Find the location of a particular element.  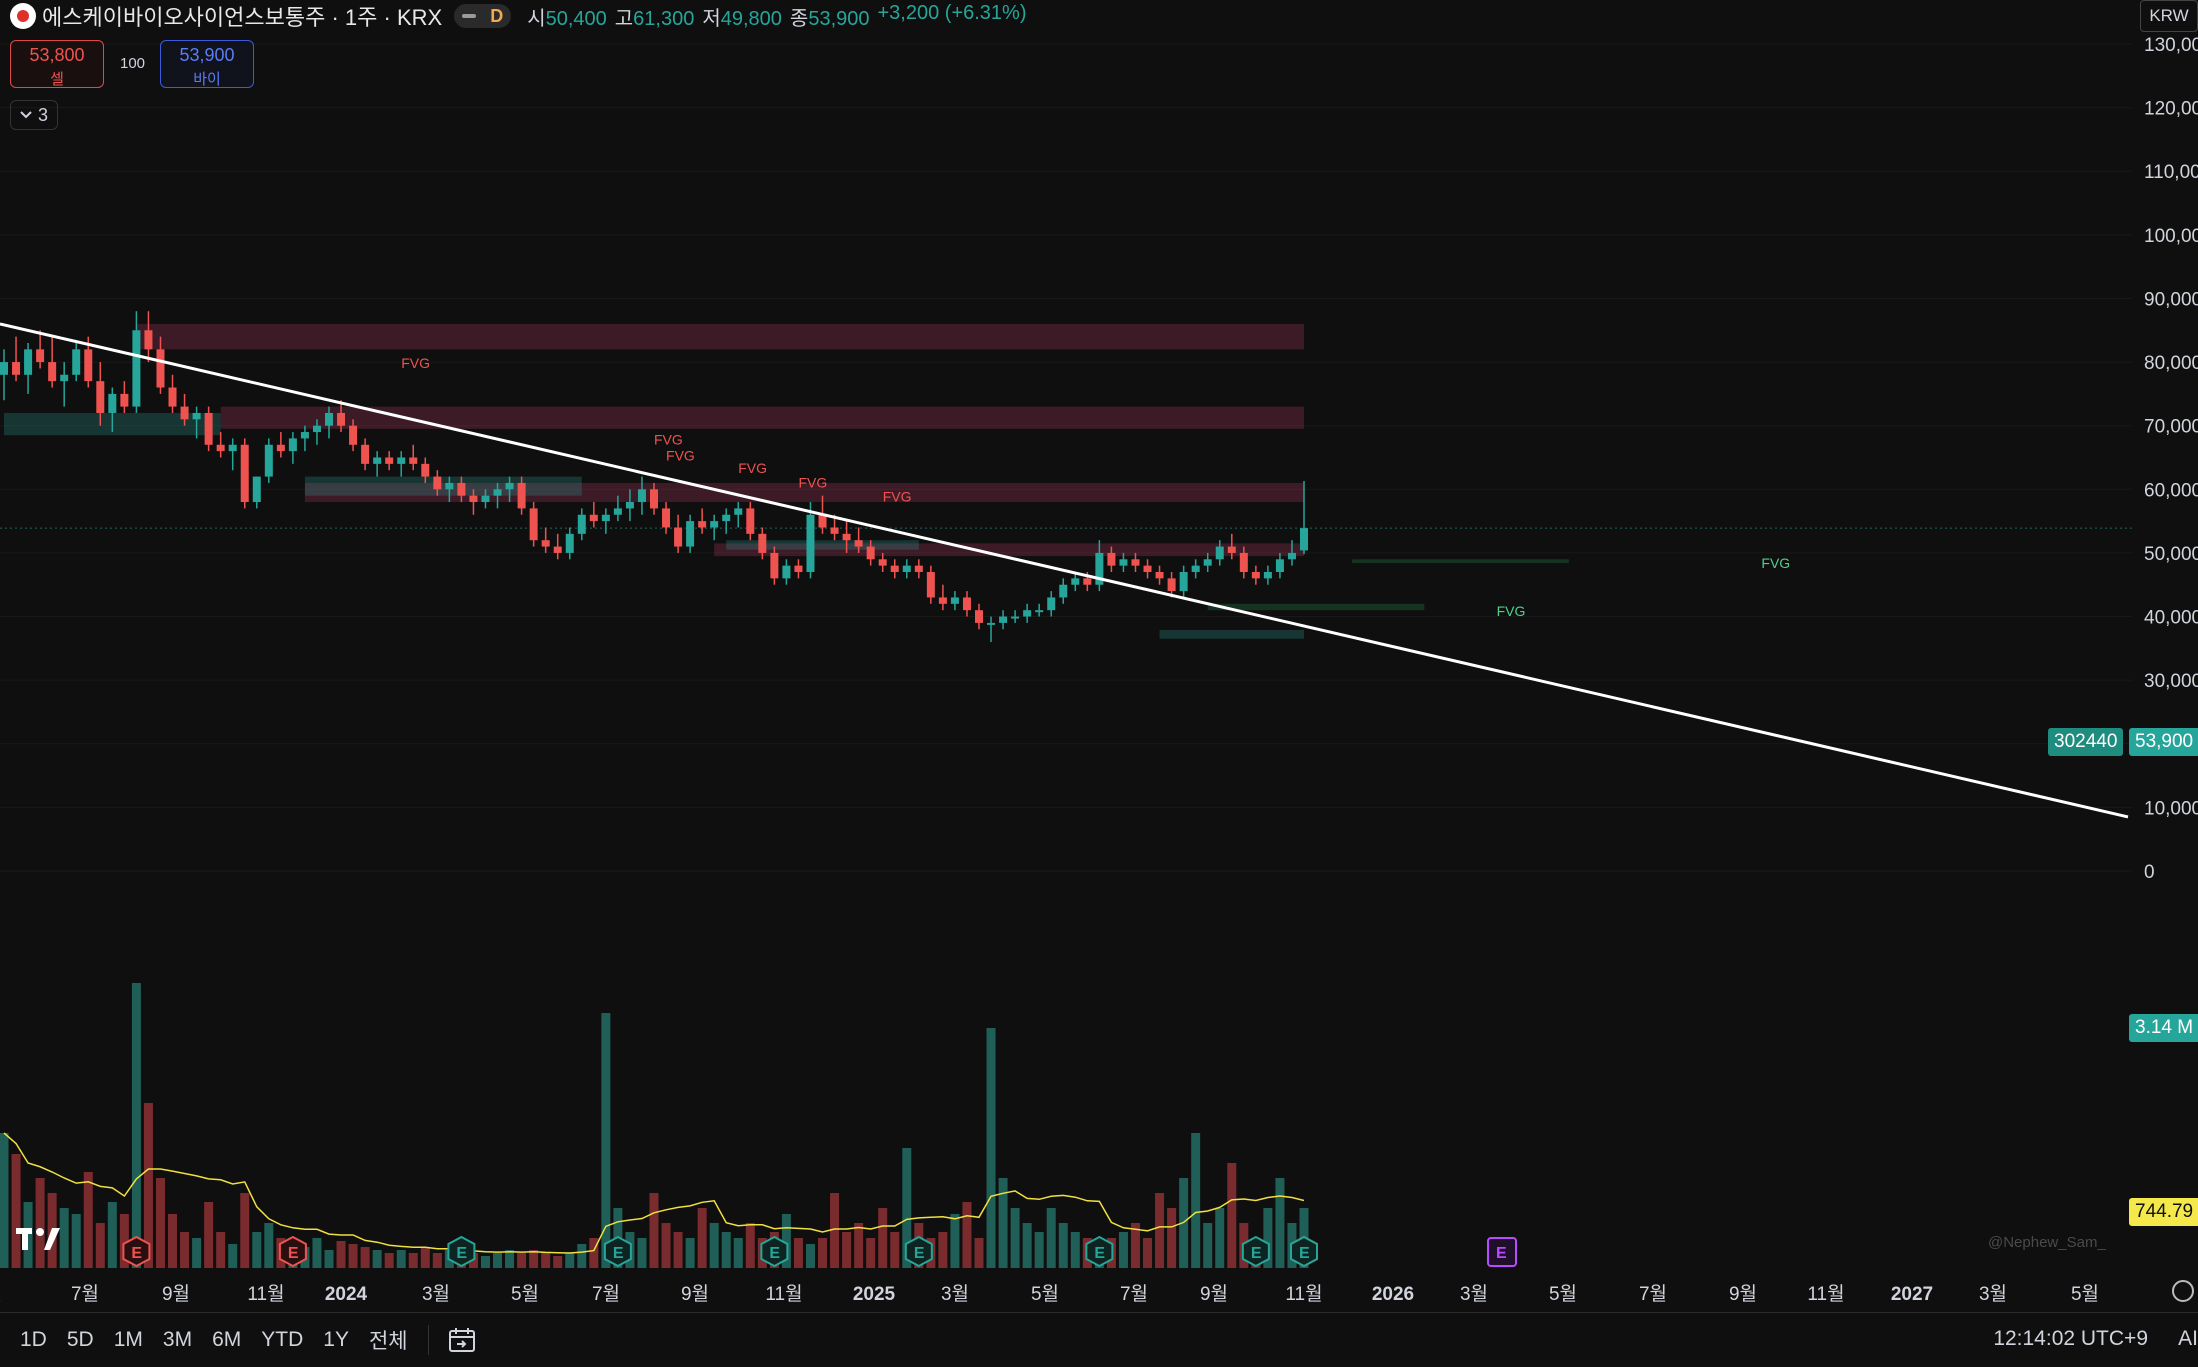

range-all: 전체 is located at coordinates (388, 1341).